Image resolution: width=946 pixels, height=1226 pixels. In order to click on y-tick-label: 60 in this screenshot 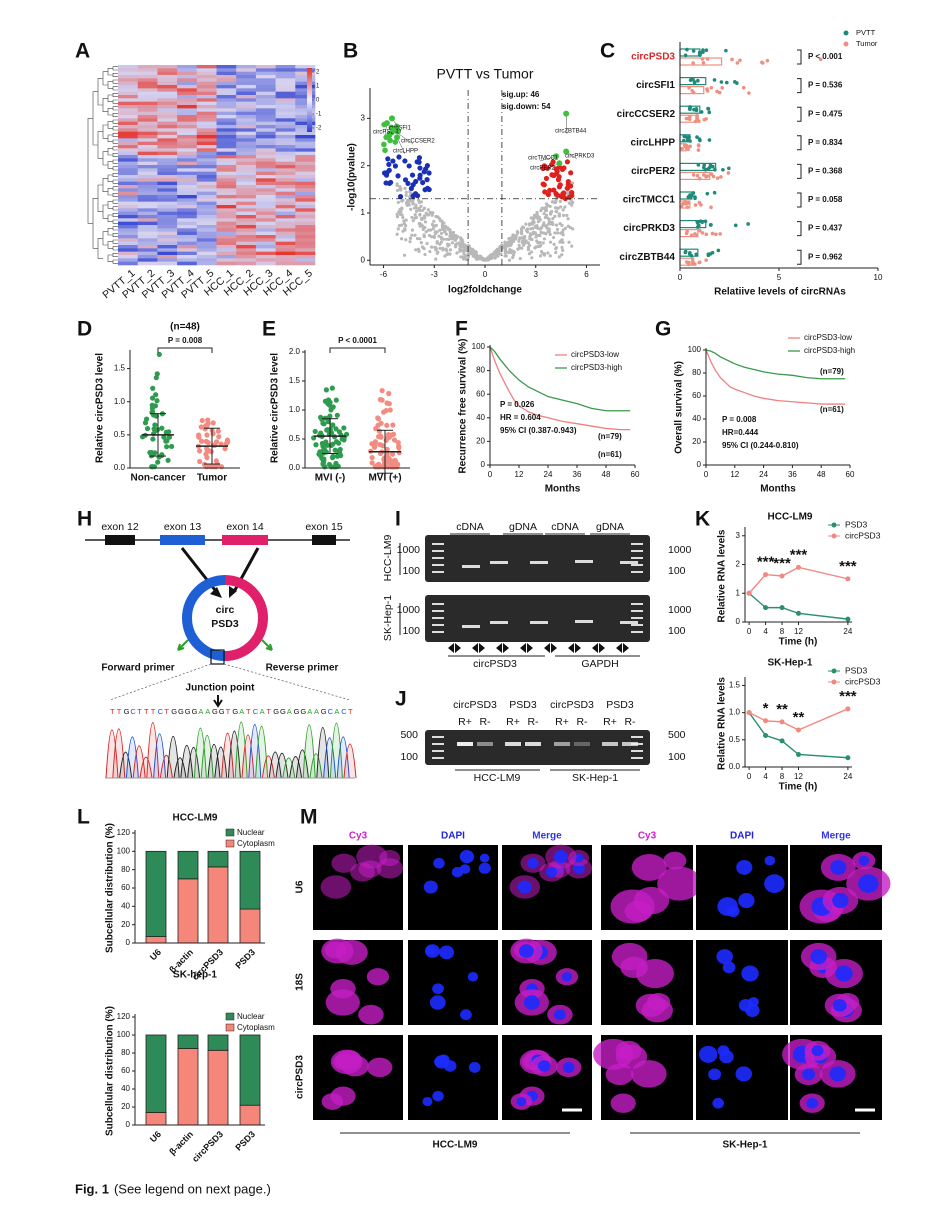, I will do `click(696, 395)`.